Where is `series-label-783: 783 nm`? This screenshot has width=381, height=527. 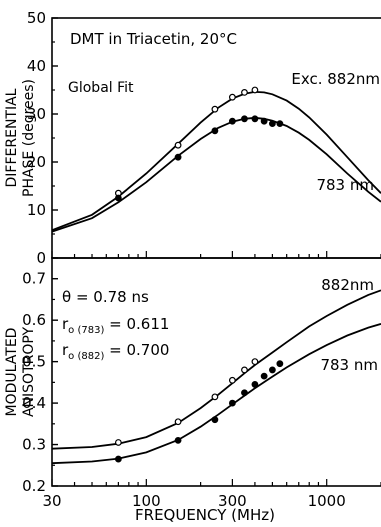 series-label-783: 783 nm is located at coordinates (345, 185).